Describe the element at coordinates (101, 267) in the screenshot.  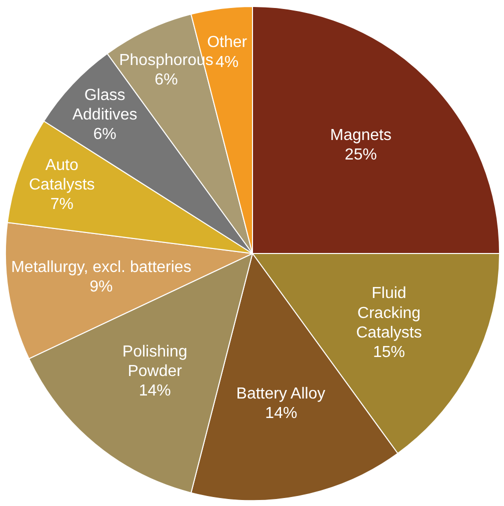
I see `slice-label: Metallurgy, excl. batteries` at that location.